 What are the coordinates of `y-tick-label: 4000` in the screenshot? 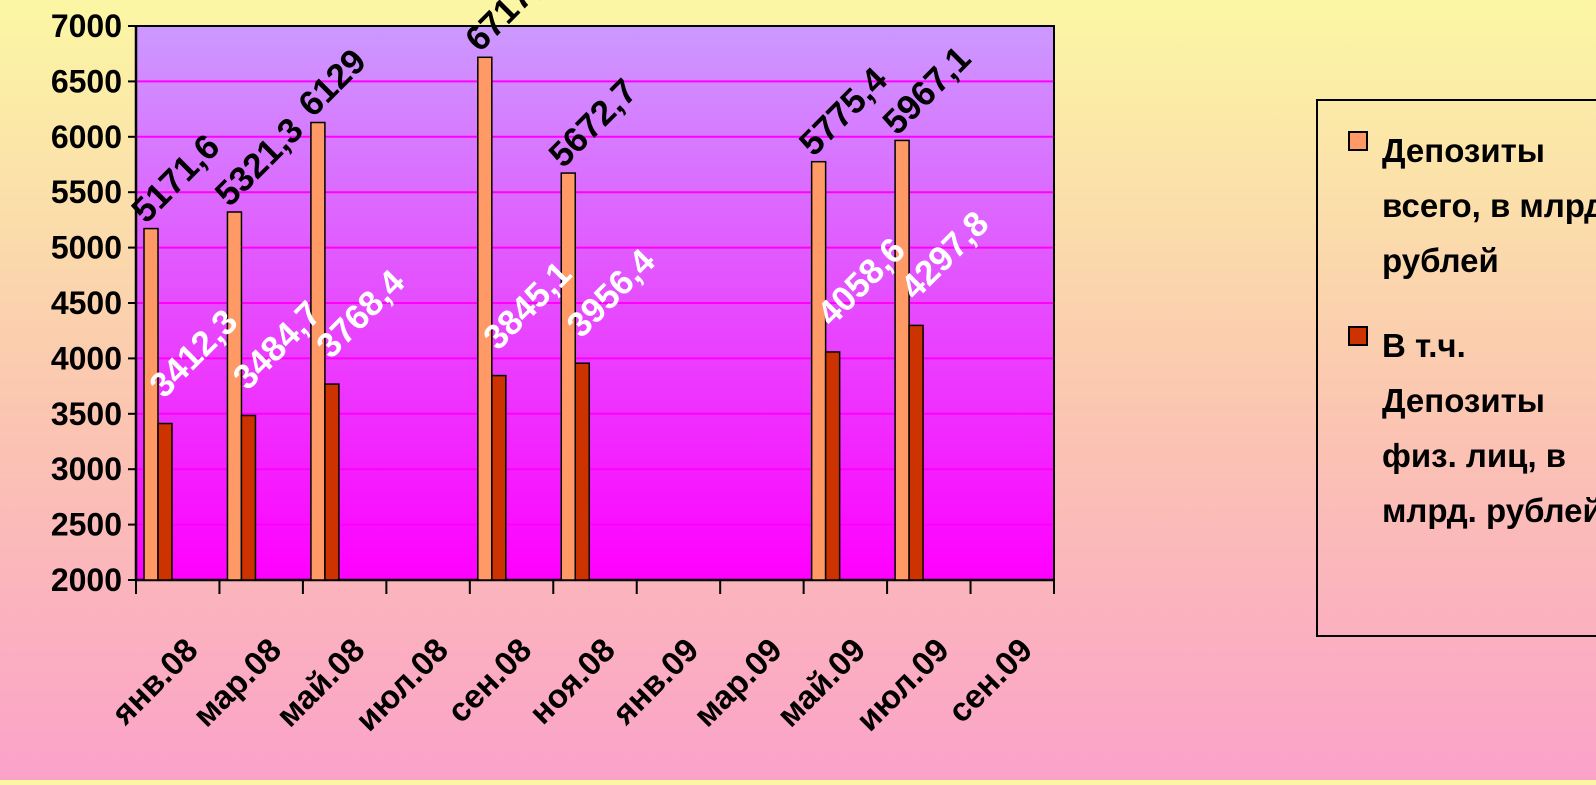 It's located at (86, 358).